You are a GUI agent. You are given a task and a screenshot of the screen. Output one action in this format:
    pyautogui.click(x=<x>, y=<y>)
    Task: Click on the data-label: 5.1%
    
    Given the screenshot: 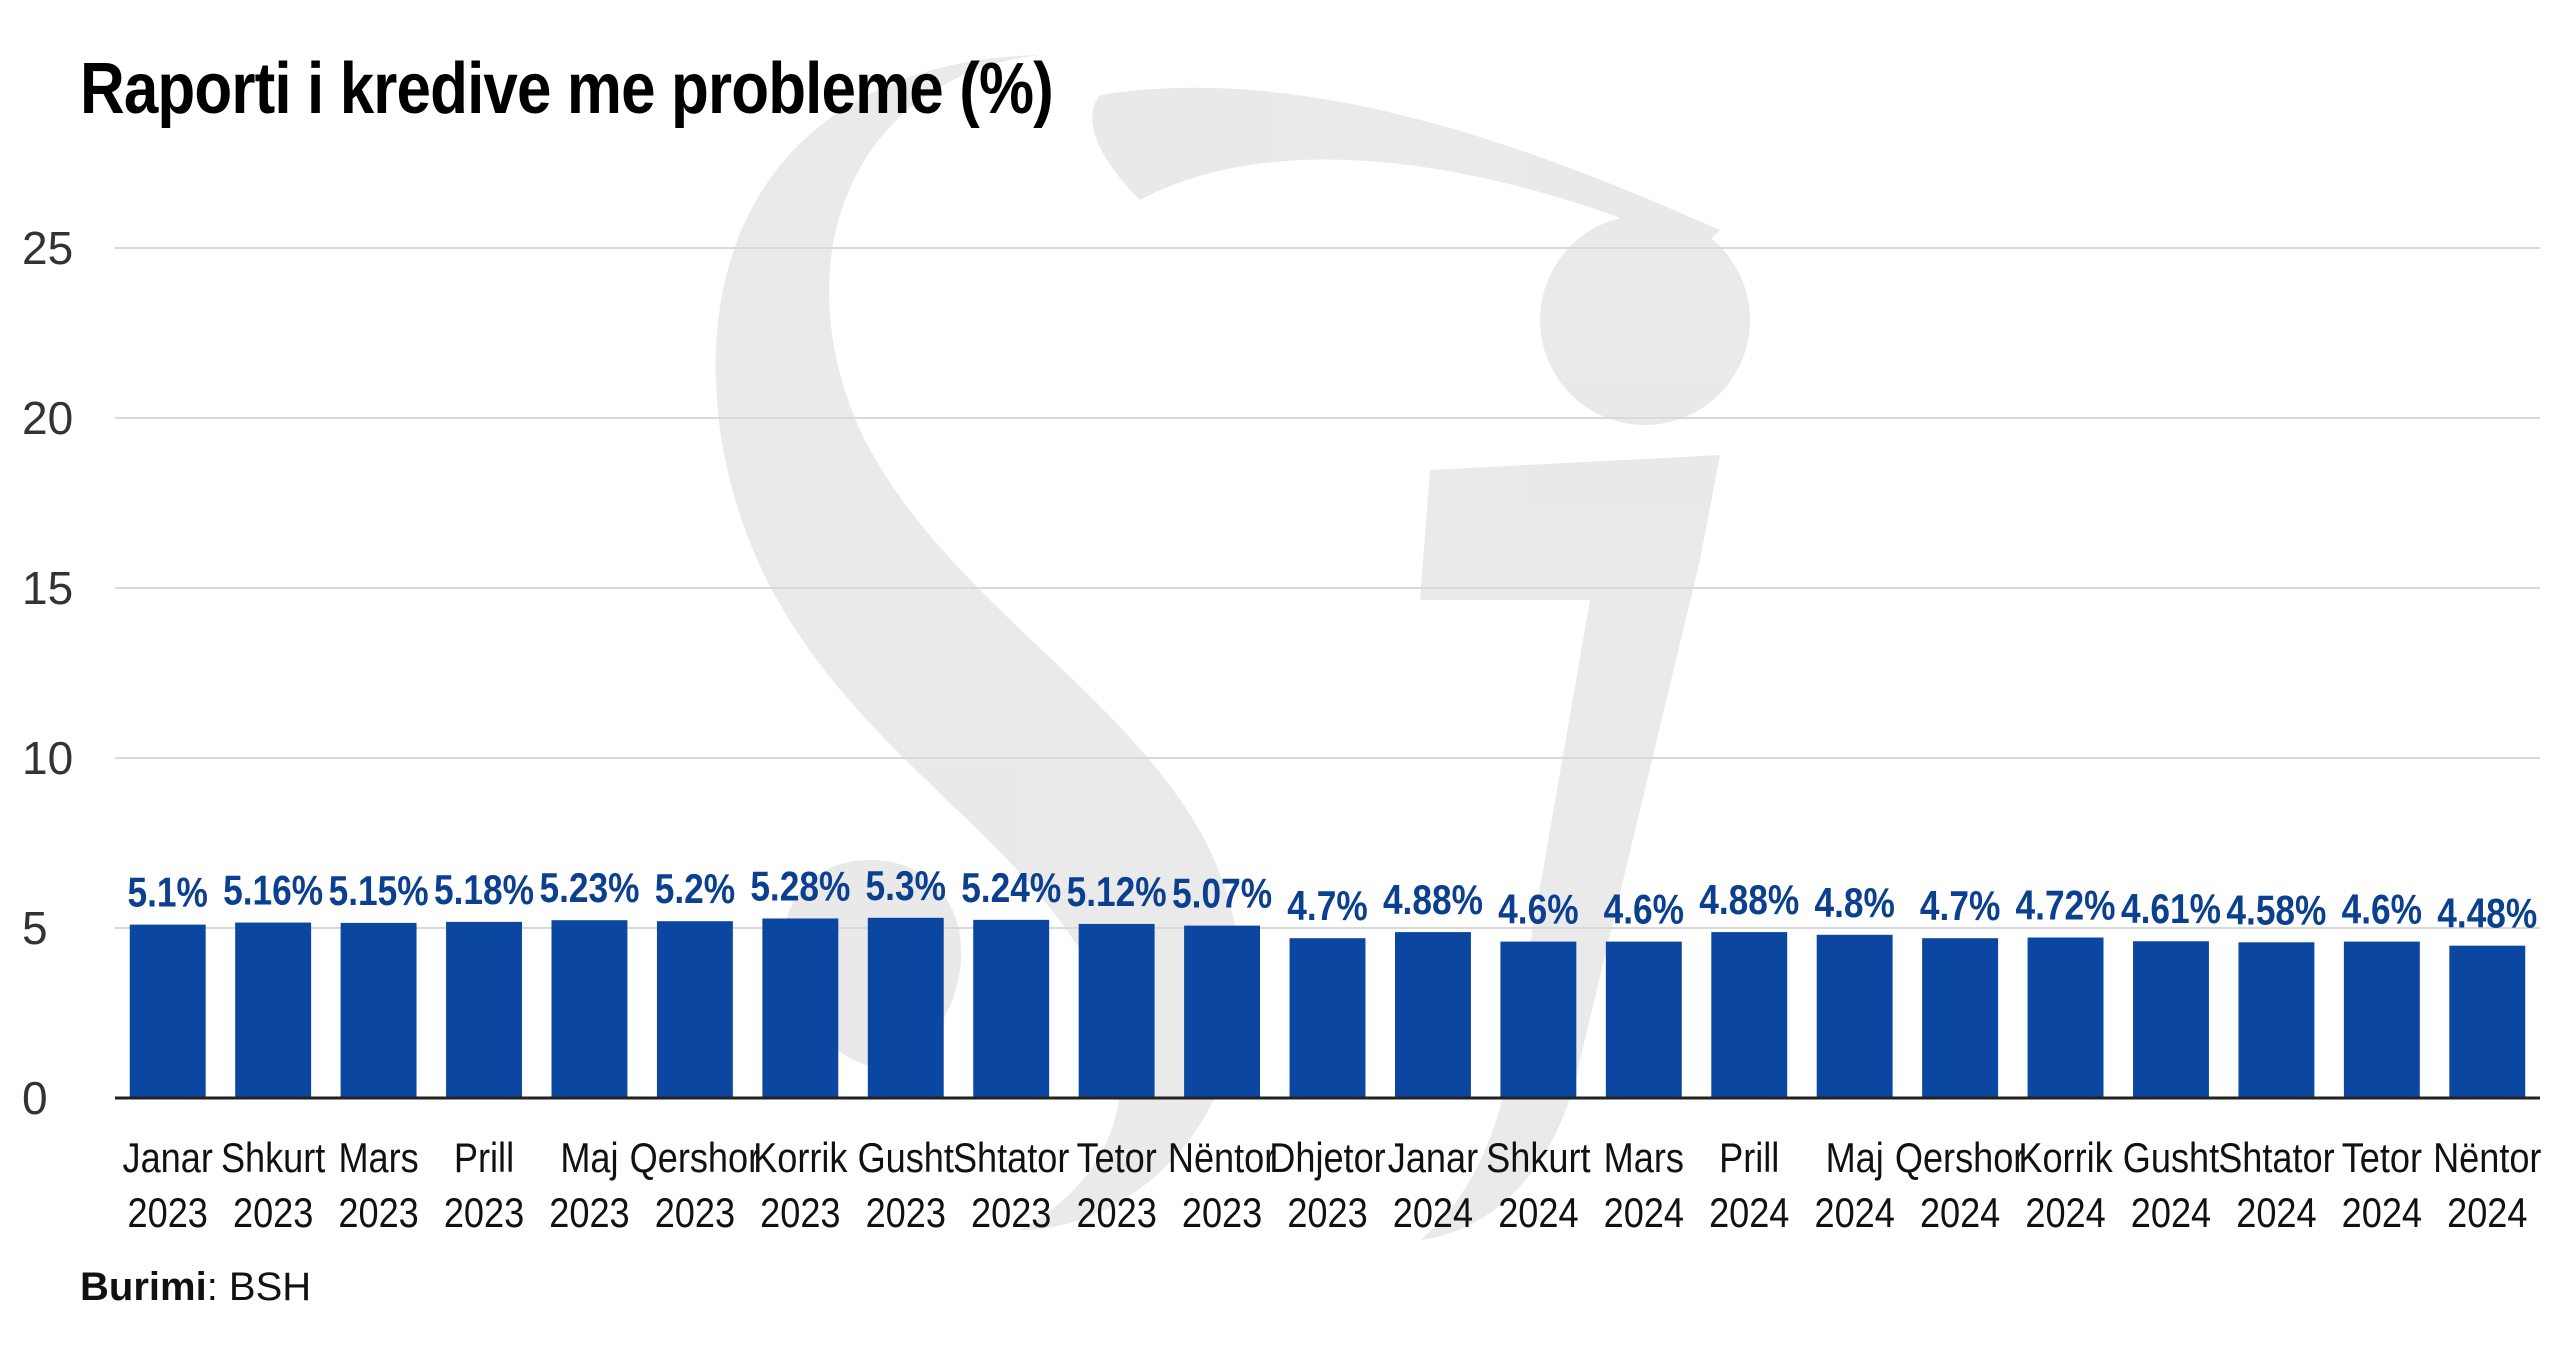 What is the action you would take?
    pyautogui.click(x=168, y=893)
    